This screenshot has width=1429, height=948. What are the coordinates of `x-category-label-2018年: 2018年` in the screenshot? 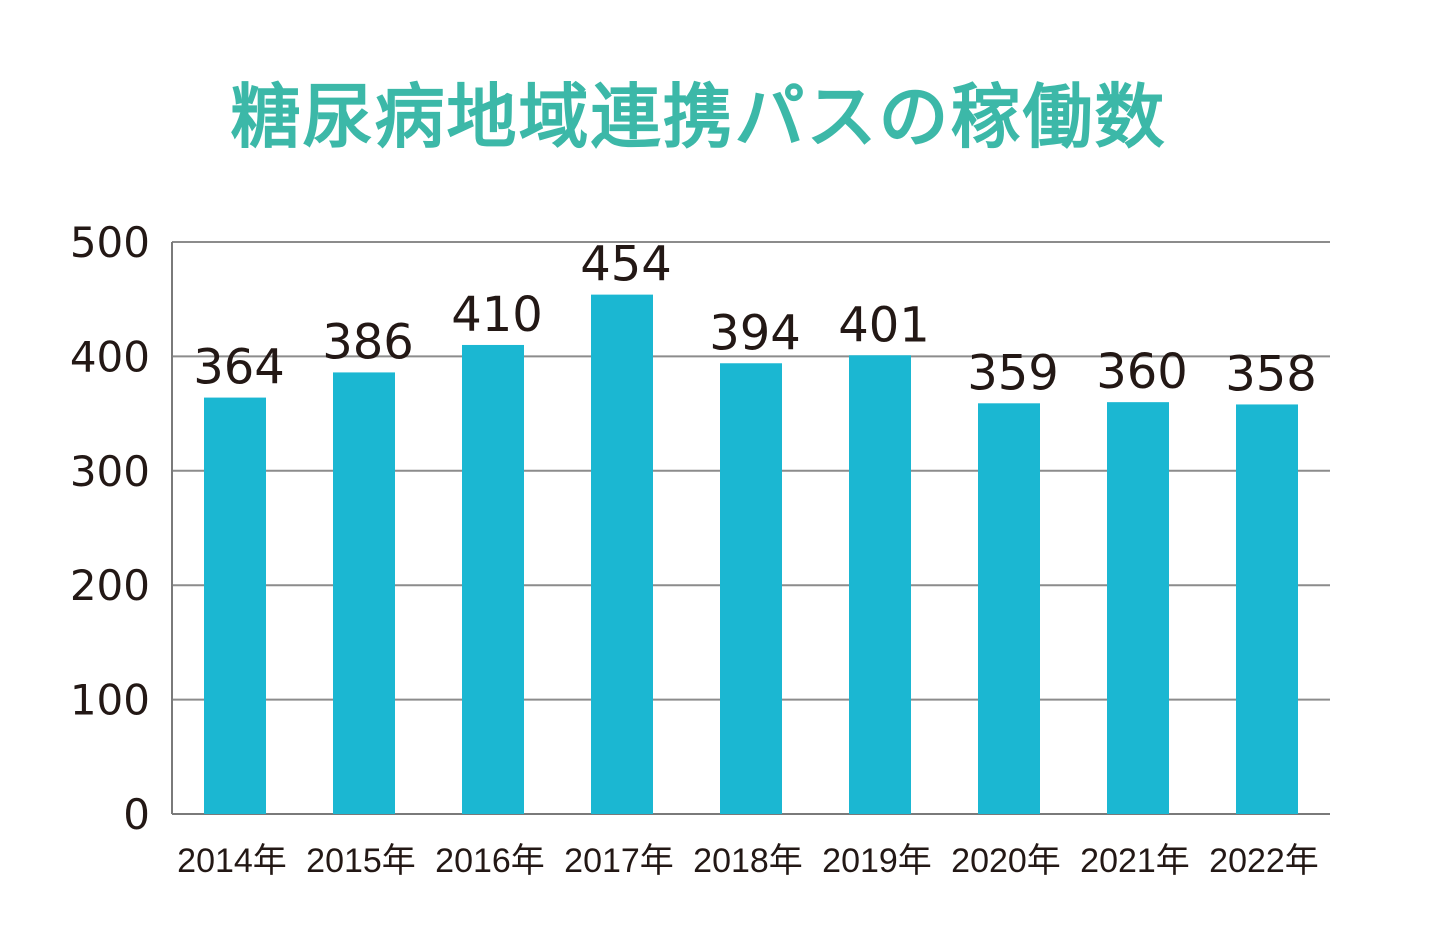 It's located at (748, 861).